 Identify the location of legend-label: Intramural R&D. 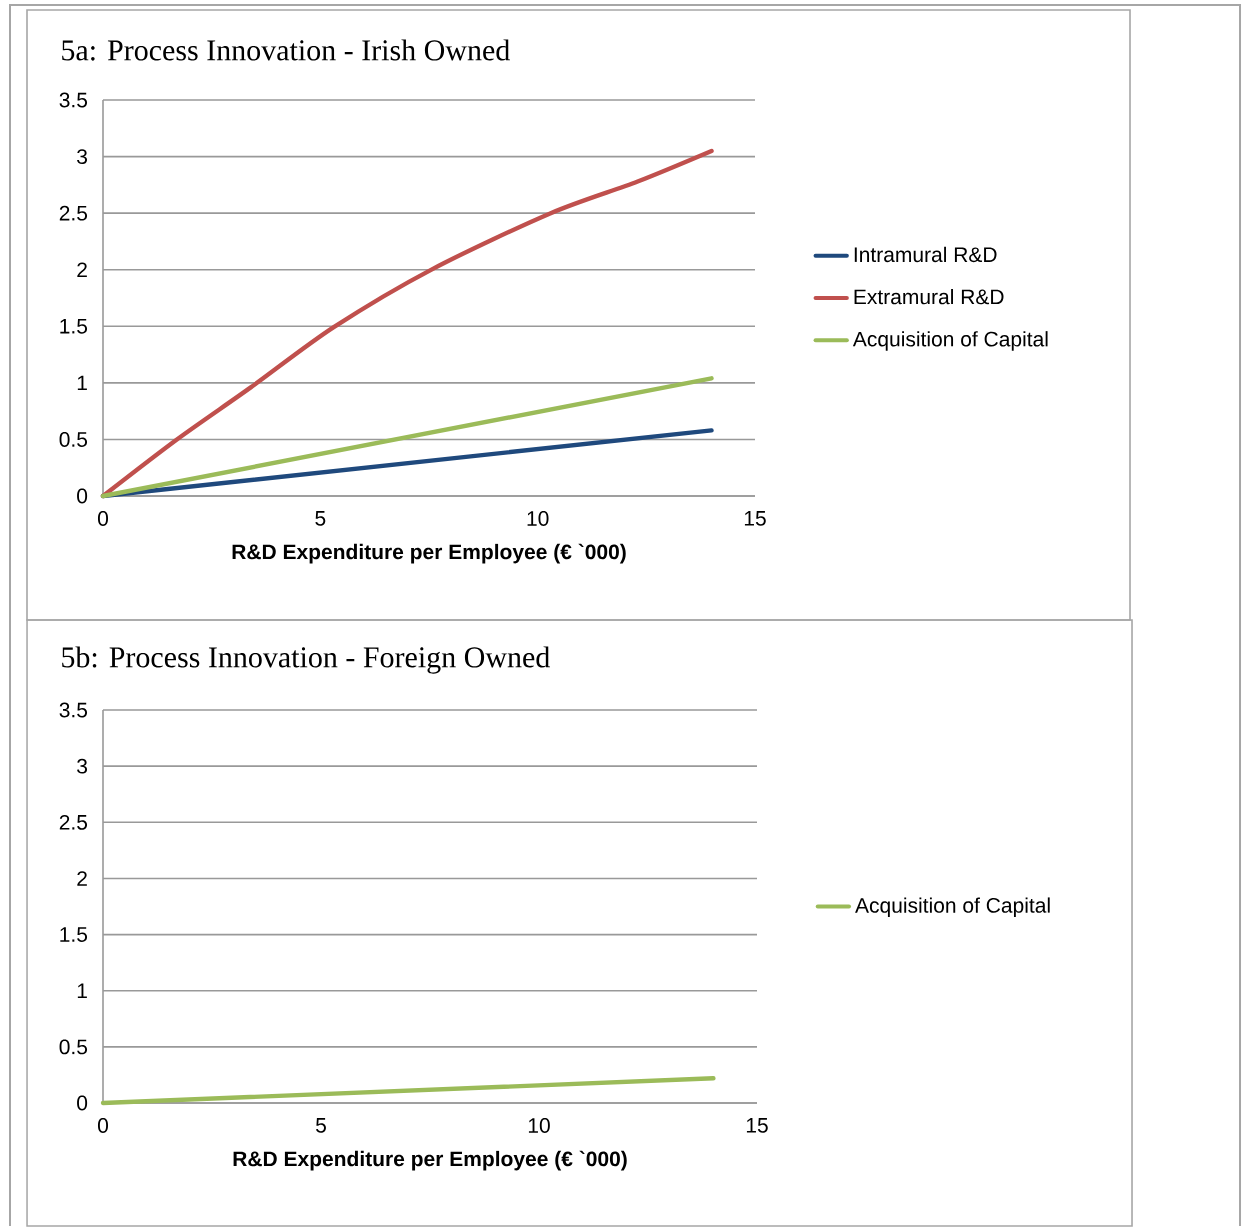
(925, 254).